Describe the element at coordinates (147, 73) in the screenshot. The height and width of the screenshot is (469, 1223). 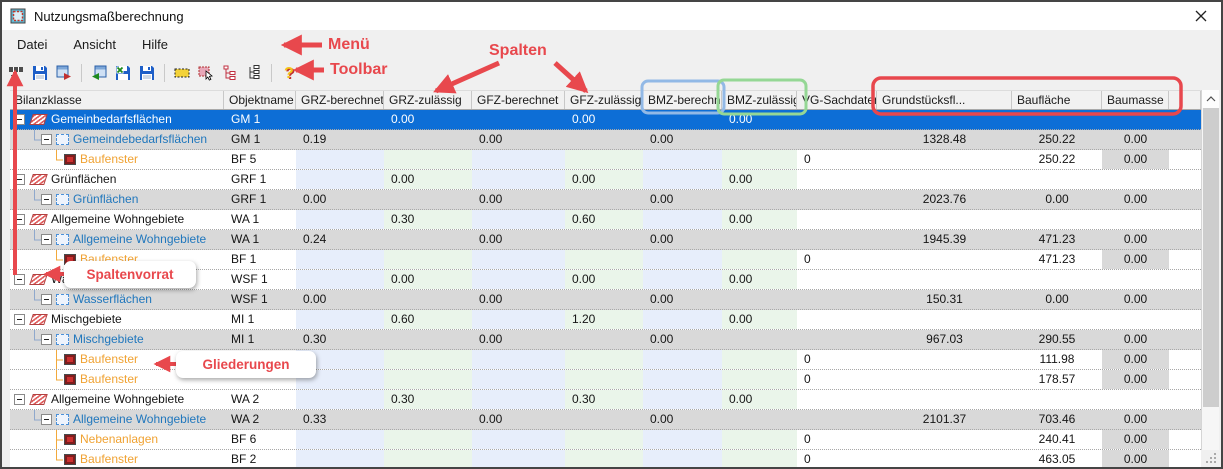
I see `save-copy-icon` at that location.